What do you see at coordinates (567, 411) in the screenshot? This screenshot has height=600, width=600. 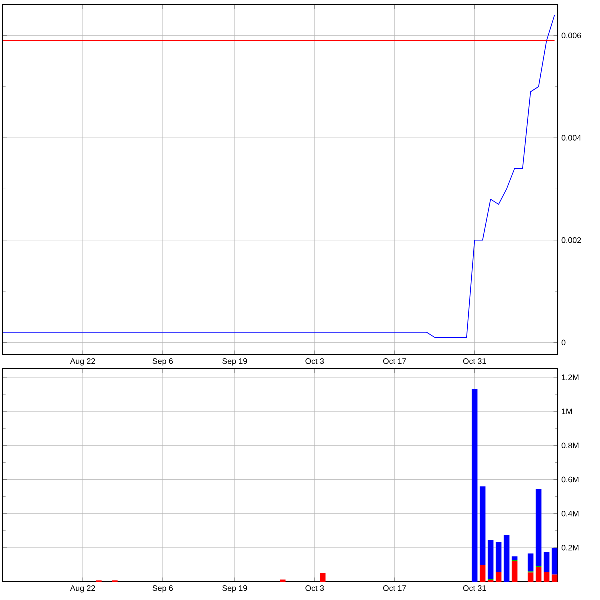 I see `y-tick-label: 1M` at bounding box center [567, 411].